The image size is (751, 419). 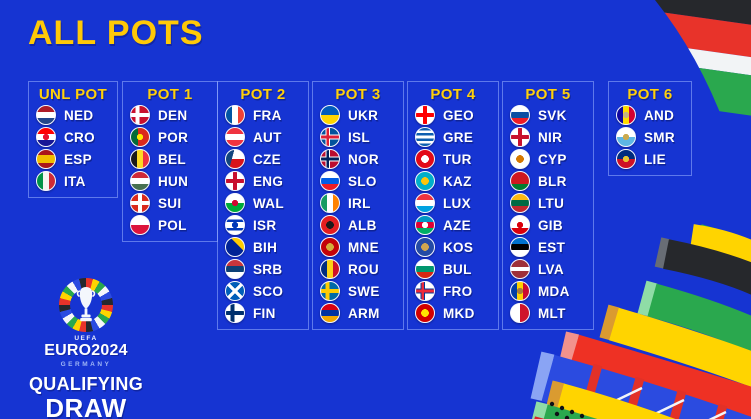 I want to click on team-row-BIH: BIH, so click(x=263, y=247).